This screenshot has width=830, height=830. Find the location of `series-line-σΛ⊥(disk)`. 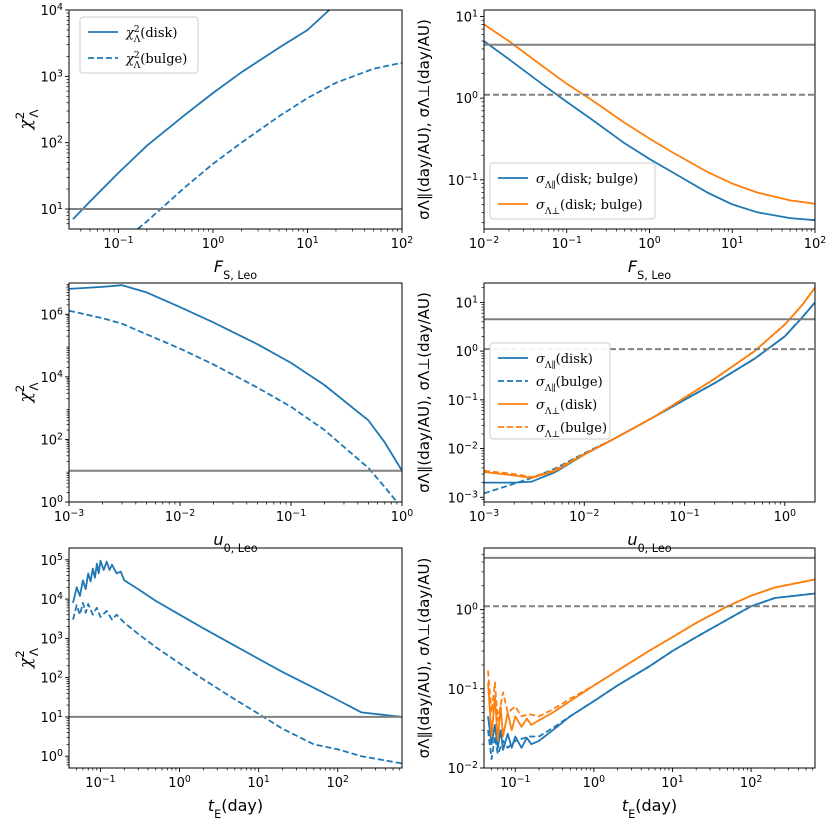

series-line-σΛ⊥(disk) is located at coordinates (651, 660).